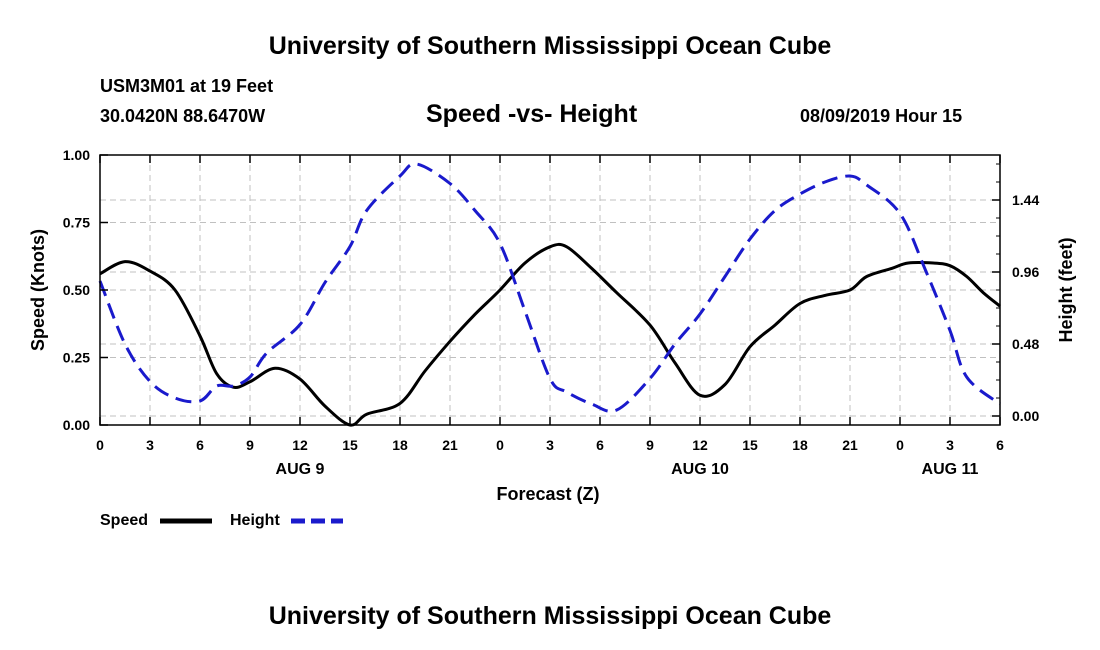 The height and width of the screenshot is (650, 1100). I want to click on station-label: USM3M01 at 19 Feet, so click(187, 86).